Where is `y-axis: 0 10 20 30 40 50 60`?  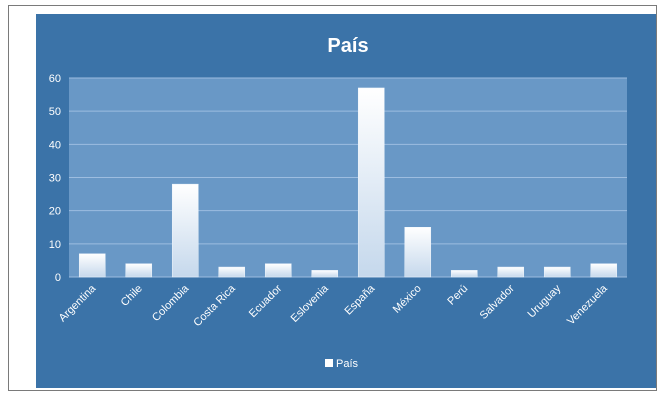
y-axis: 0 10 20 30 40 50 60 is located at coordinates (55, 178).